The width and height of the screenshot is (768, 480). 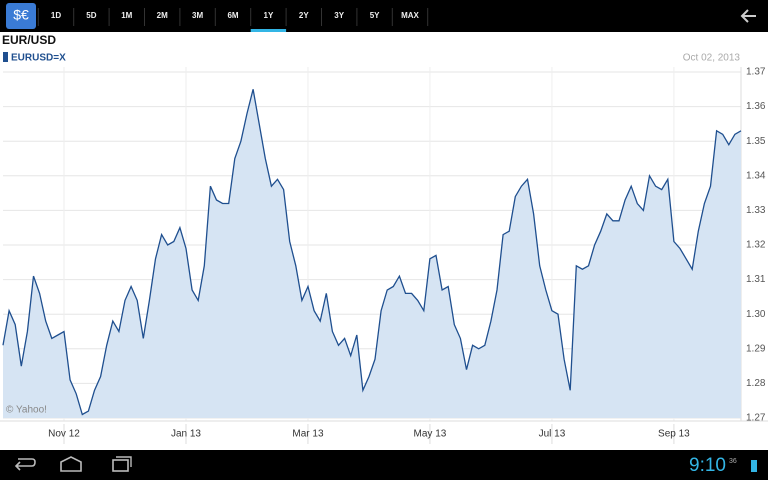 I want to click on back-button, so click(x=748, y=16).